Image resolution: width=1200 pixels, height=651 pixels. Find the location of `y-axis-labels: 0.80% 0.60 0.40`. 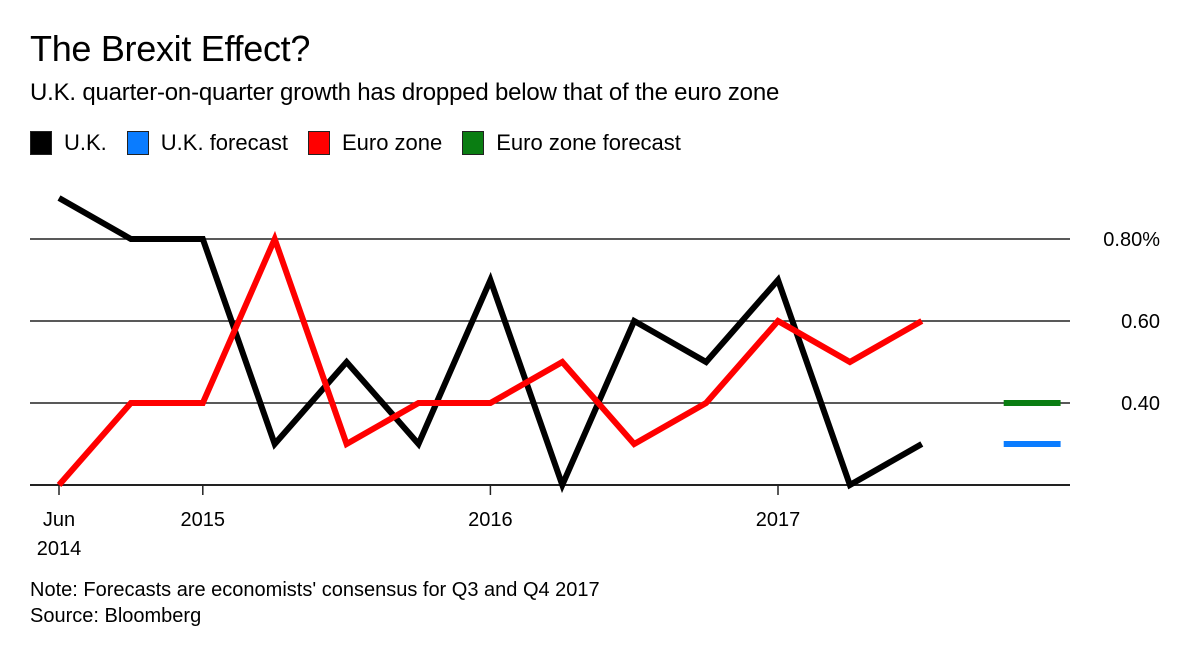

y-axis-labels: 0.80% 0.60 0.40 is located at coordinates (1131, 322).